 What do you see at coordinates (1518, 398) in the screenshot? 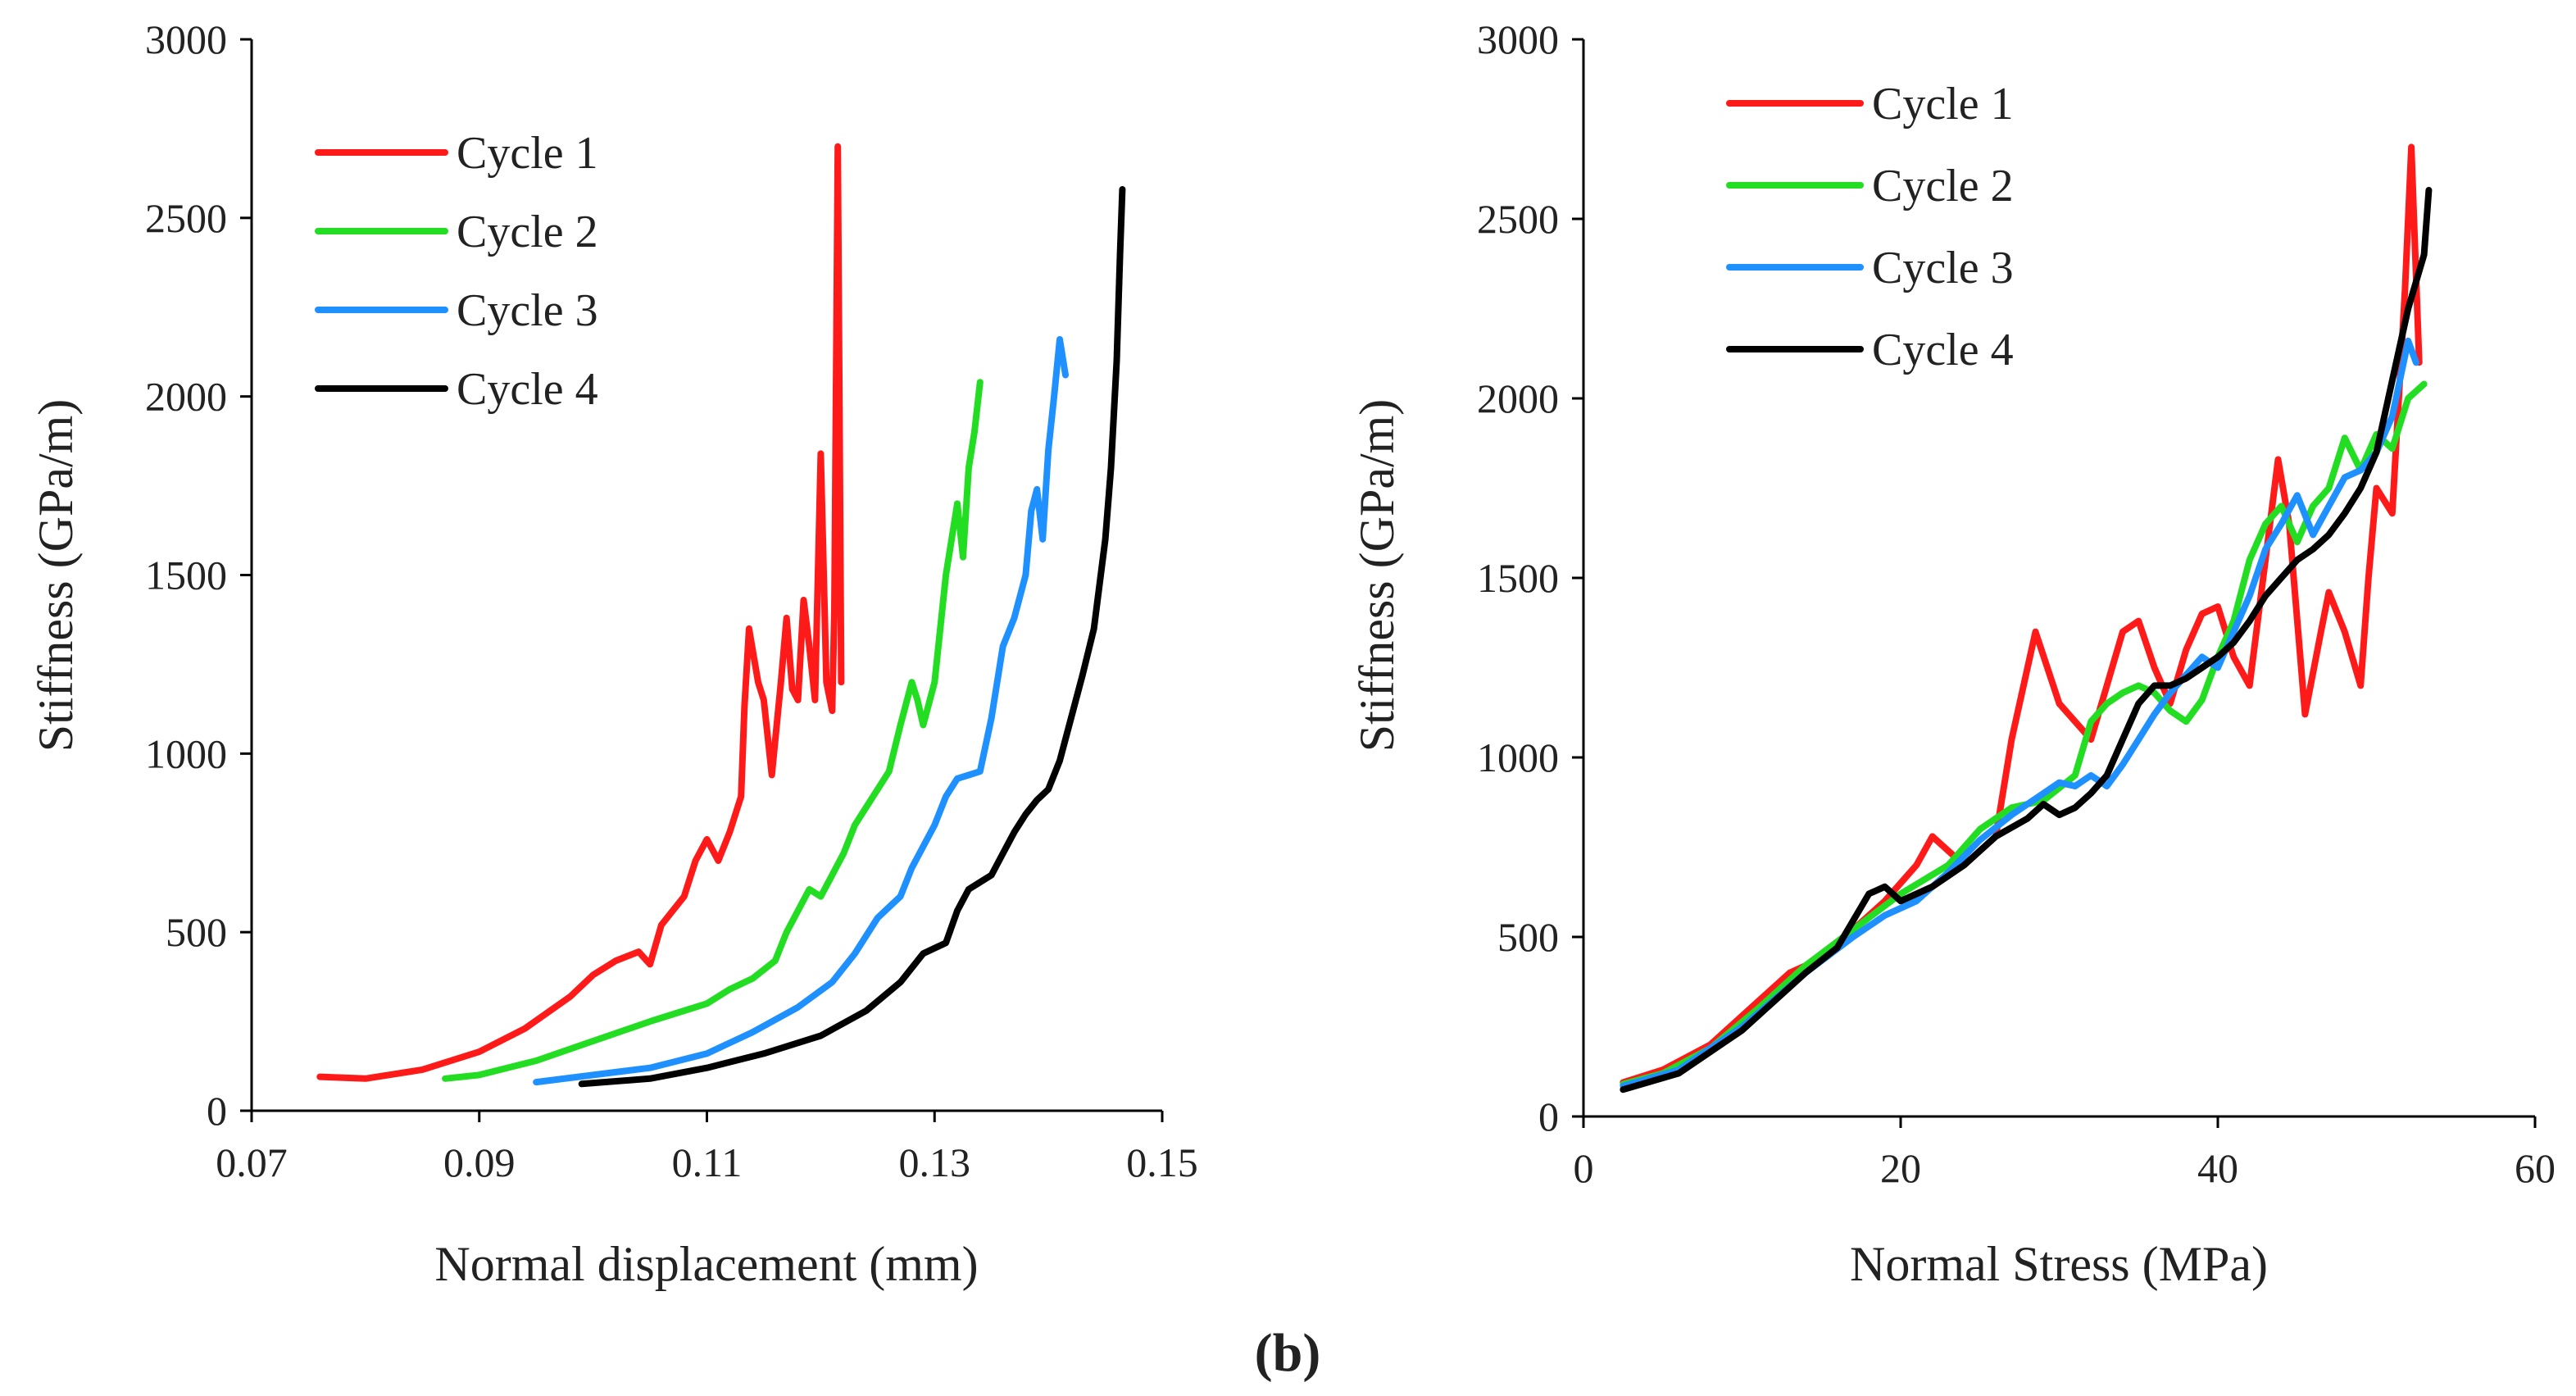
I see `right-y-tick-label: 2000` at bounding box center [1518, 398].